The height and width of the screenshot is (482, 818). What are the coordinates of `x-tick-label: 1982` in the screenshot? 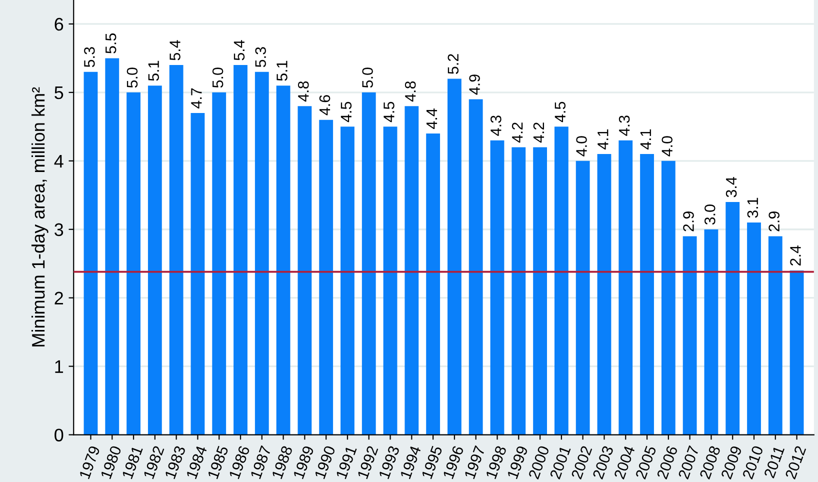 It's located at (153, 462).